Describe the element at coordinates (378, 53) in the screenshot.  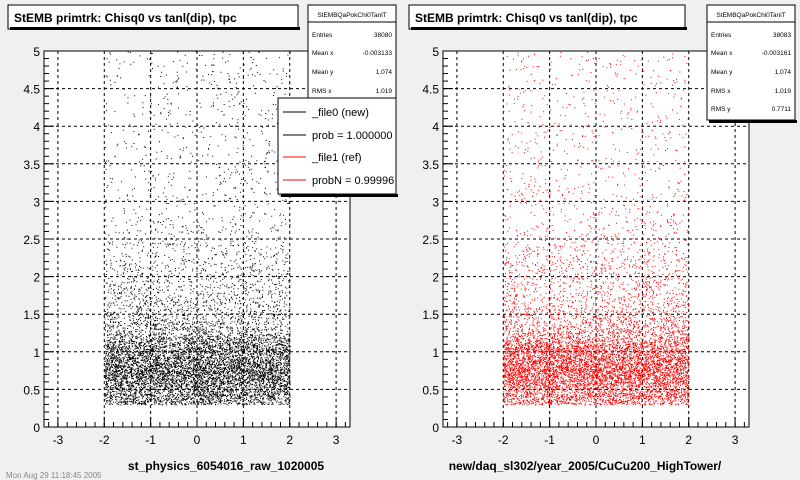
I see `stats-value: -0.003133` at that location.